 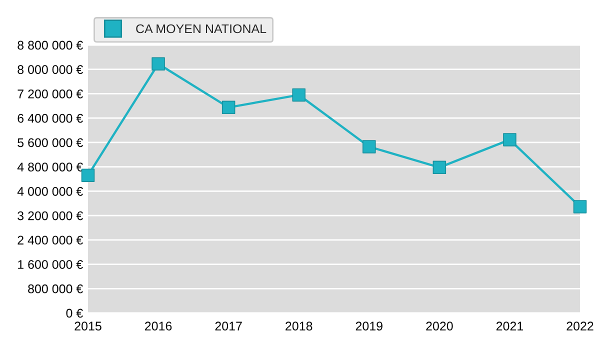 I want to click on x-tick-label: 2020, so click(x=439, y=326).